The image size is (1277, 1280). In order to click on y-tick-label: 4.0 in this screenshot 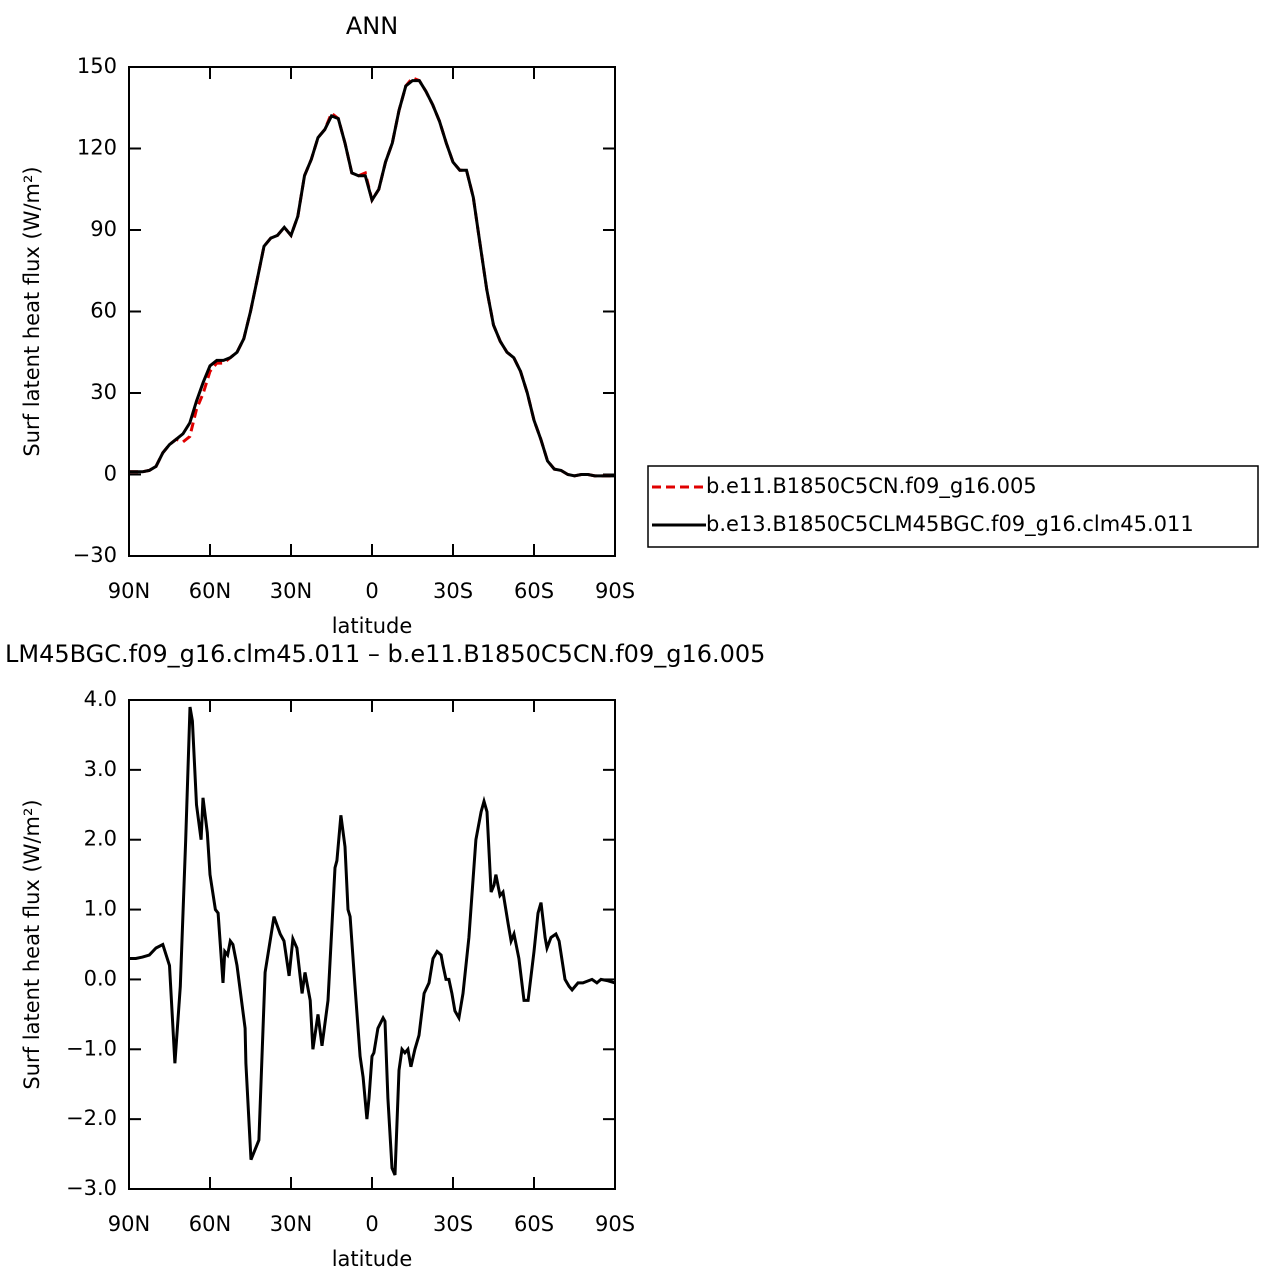, I will do `click(100, 699)`.